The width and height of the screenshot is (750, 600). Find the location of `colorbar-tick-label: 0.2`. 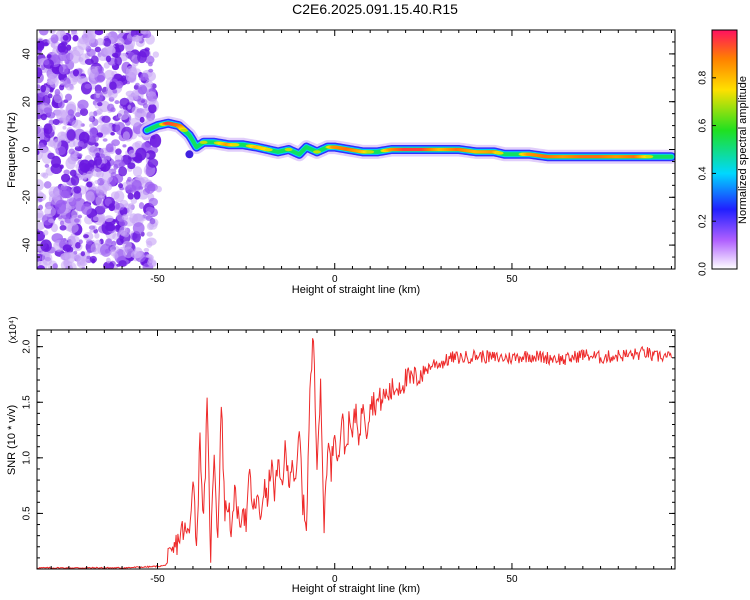

colorbar-tick-label: 0.2 is located at coordinates (703, 221).